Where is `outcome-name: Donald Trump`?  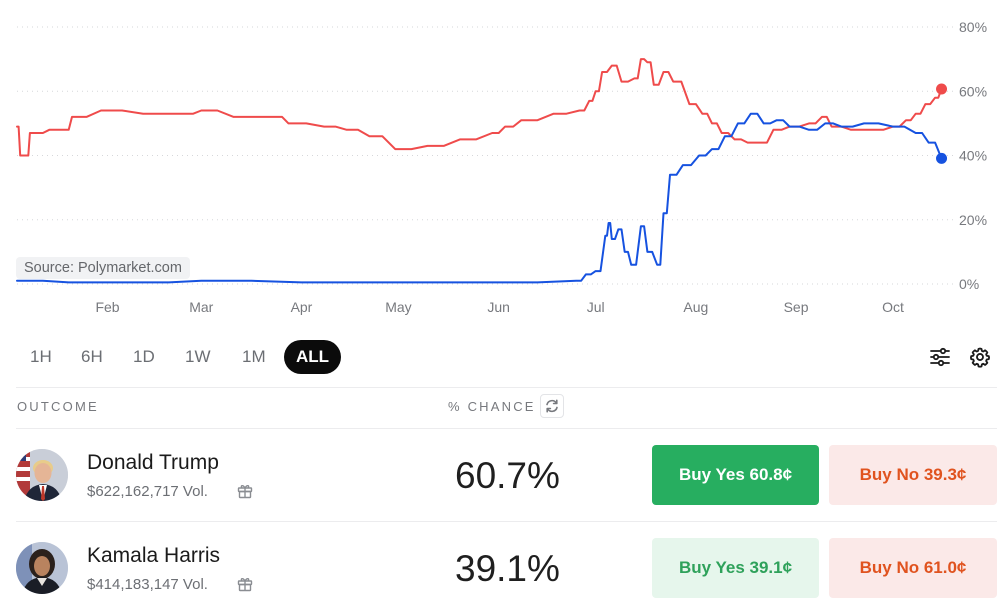
outcome-name: Donald Trump is located at coordinates (153, 462).